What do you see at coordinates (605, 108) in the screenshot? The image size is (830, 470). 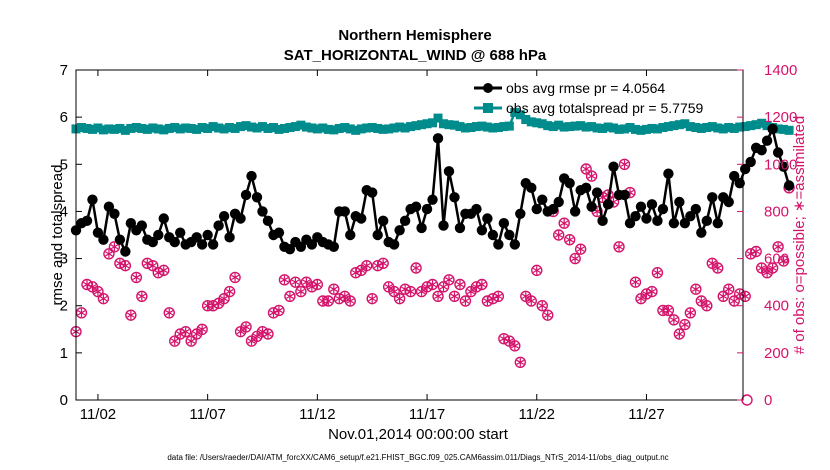 I see `legend-label-spread: obs avg totalspread pr = 5.7759` at bounding box center [605, 108].